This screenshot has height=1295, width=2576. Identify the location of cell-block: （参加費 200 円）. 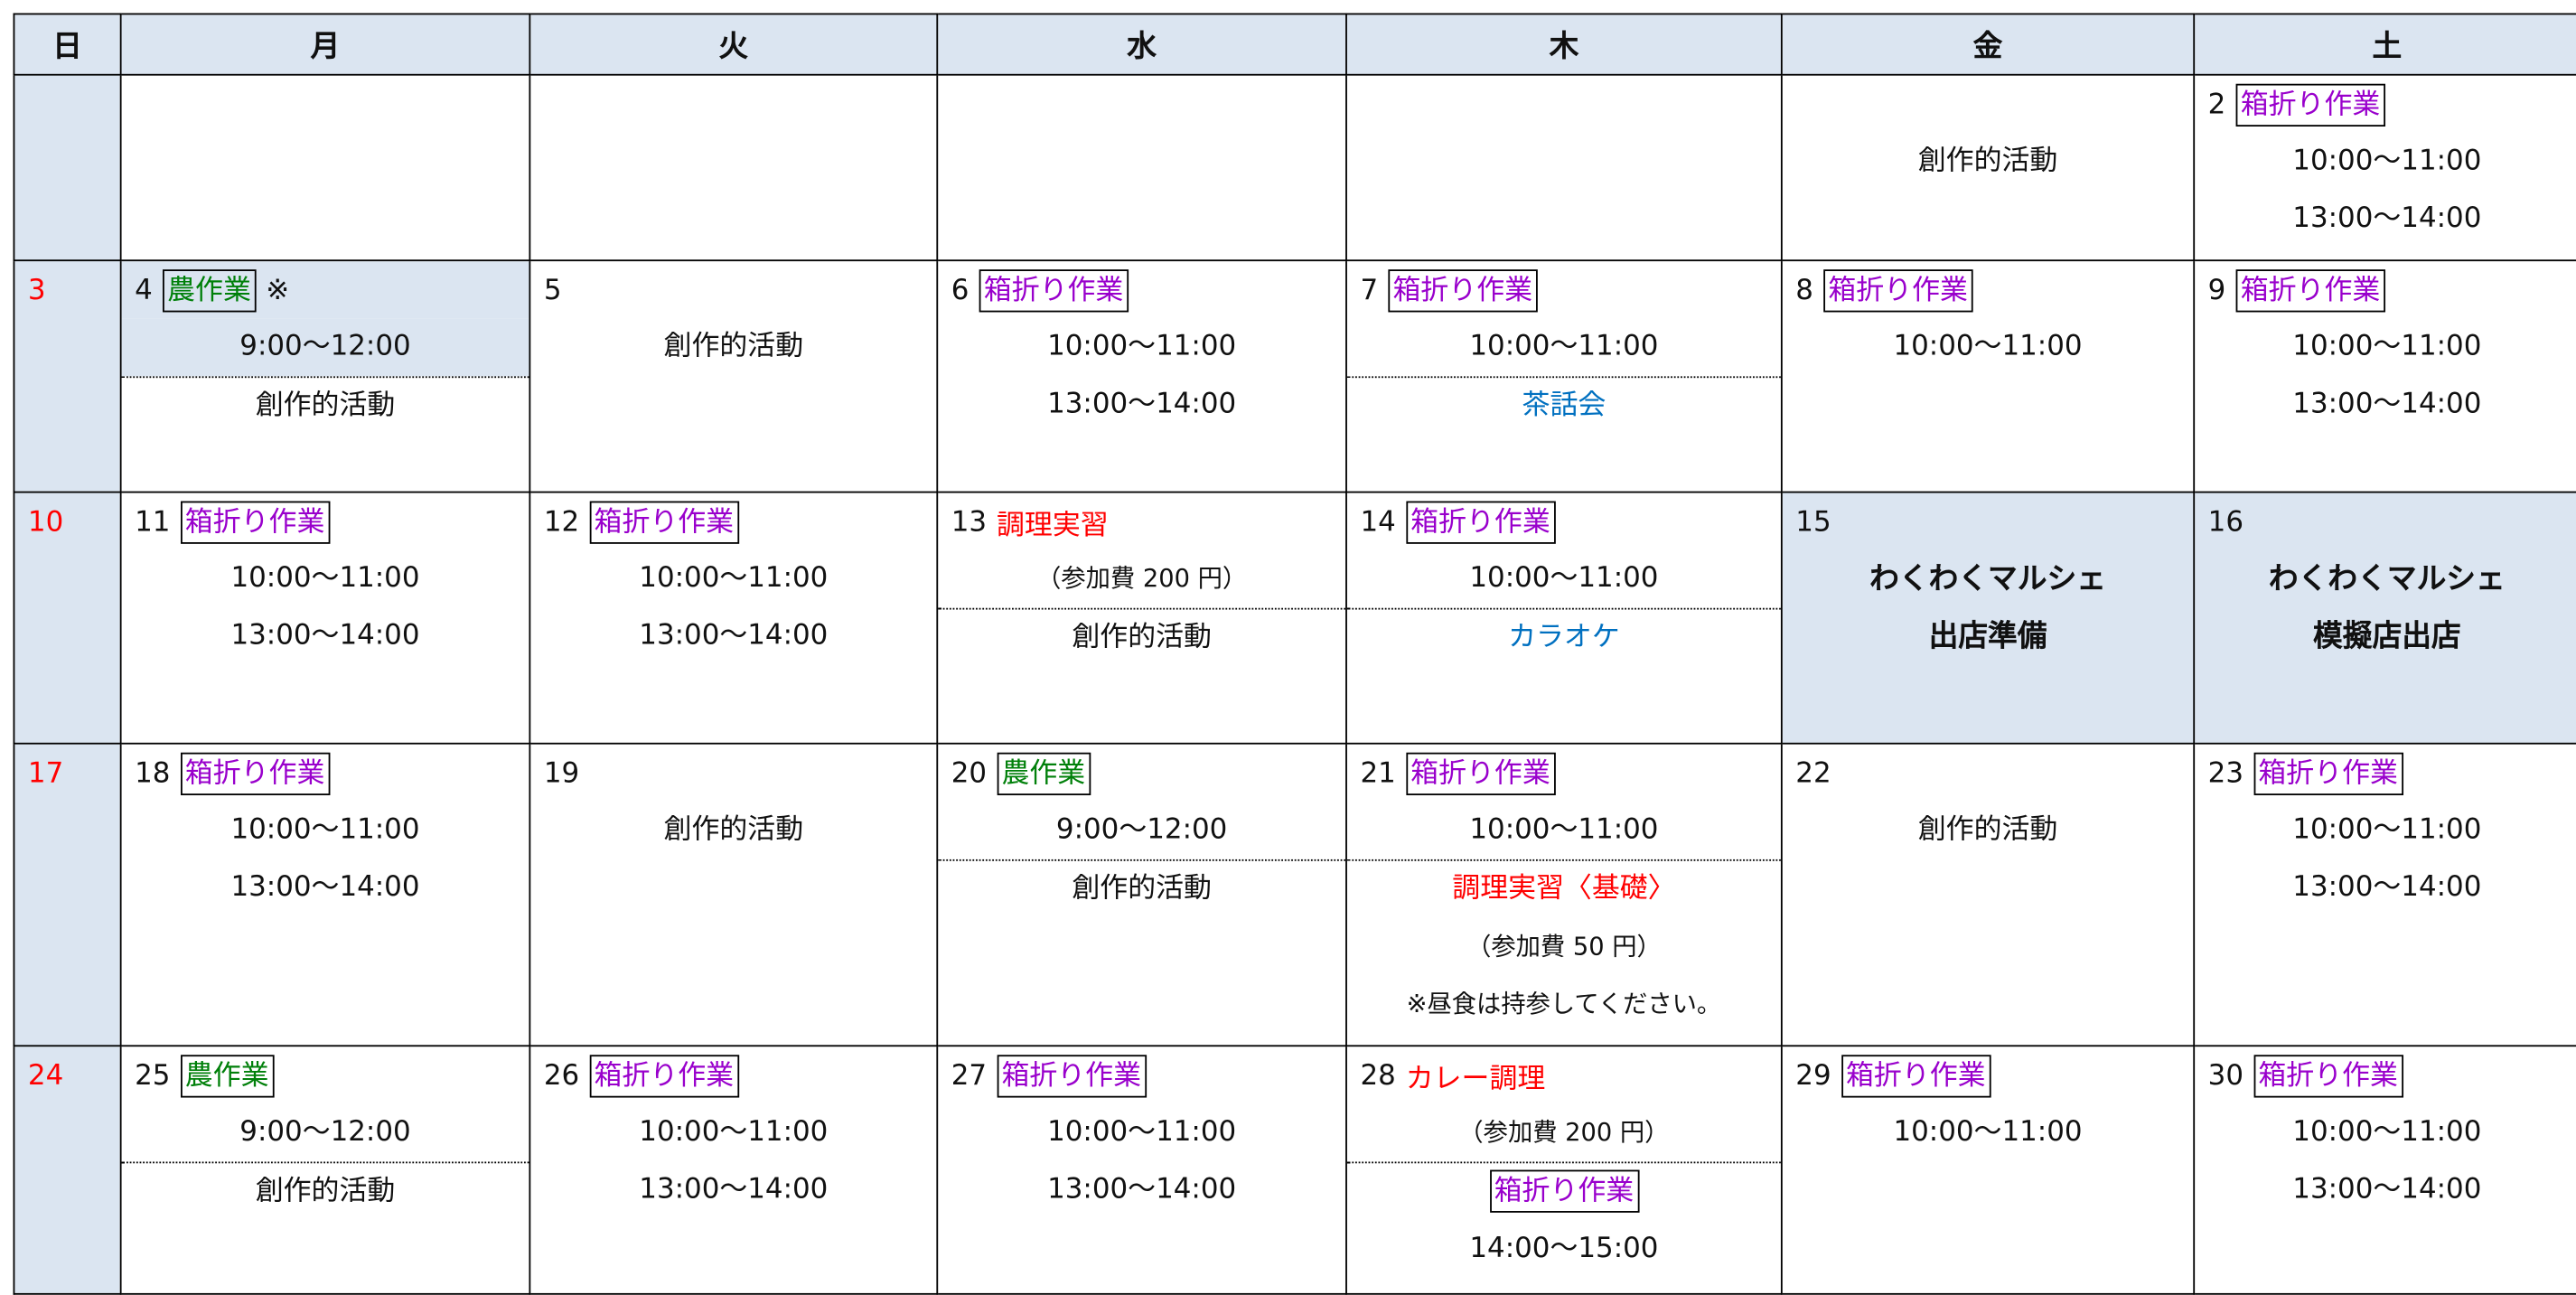
(1564, 1133).